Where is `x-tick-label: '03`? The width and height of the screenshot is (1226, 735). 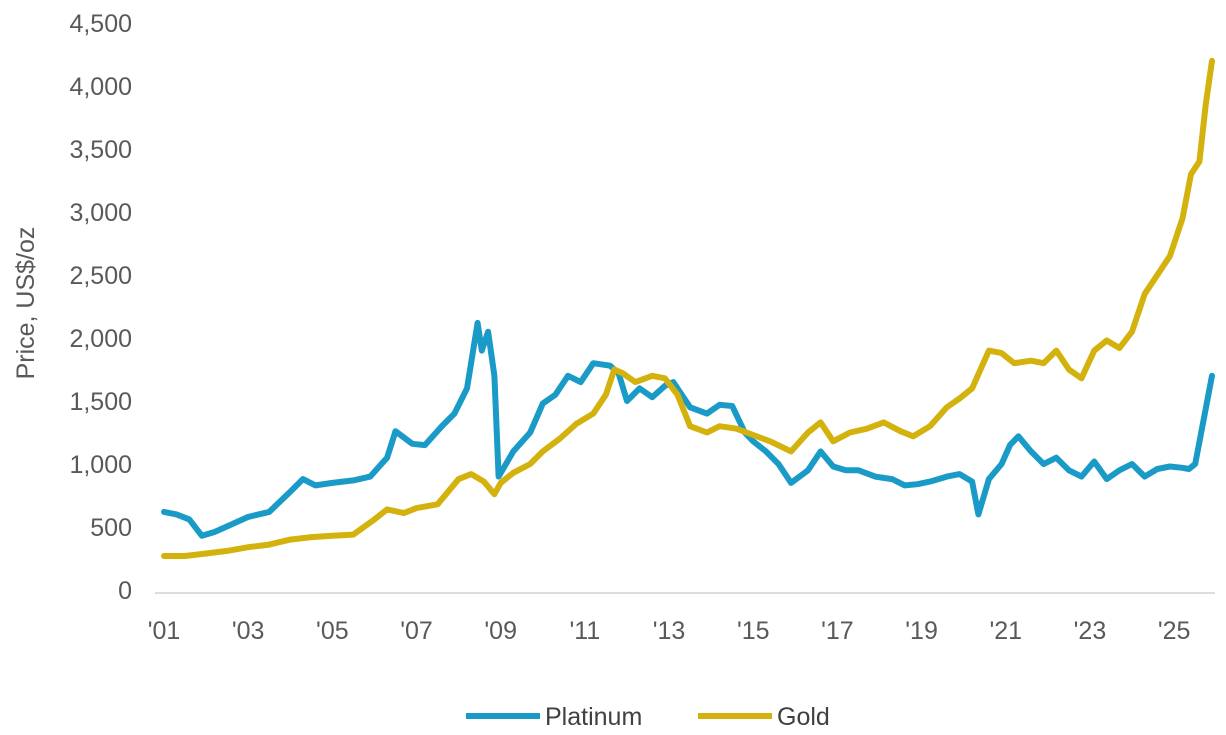 x-tick-label: '03 is located at coordinates (248, 631).